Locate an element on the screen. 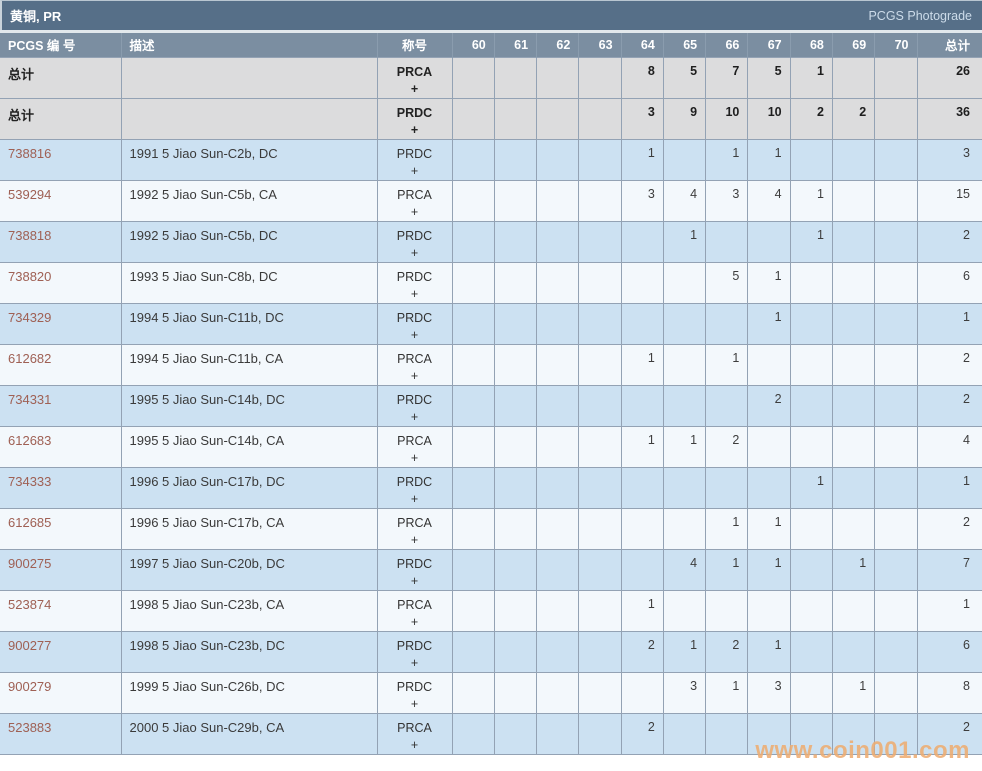 This screenshot has width=982, height=771. pcgs-number-link: 900275 is located at coordinates (30, 563).